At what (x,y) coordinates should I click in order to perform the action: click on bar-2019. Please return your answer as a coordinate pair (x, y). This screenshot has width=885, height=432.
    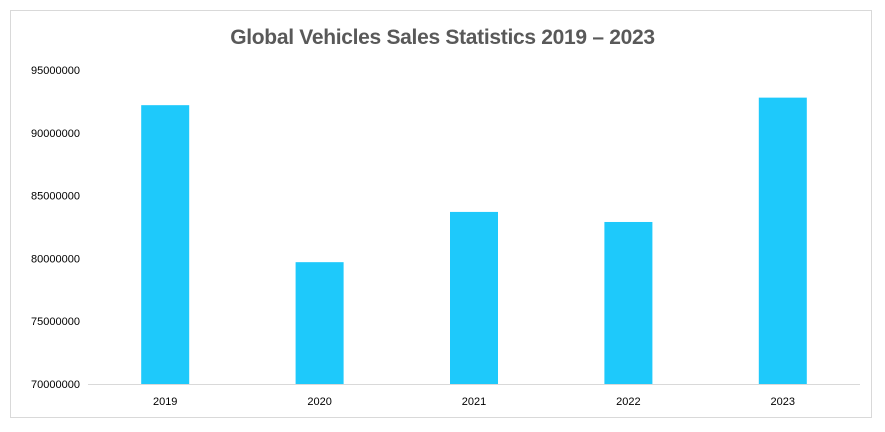
    Looking at the image, I should click on (165, 244).